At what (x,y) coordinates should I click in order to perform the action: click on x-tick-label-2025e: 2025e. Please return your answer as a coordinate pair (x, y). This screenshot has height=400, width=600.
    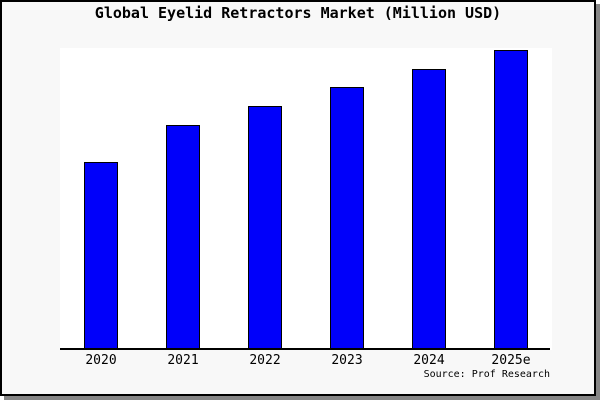
    Looking at the image, I should click on (511, 360).